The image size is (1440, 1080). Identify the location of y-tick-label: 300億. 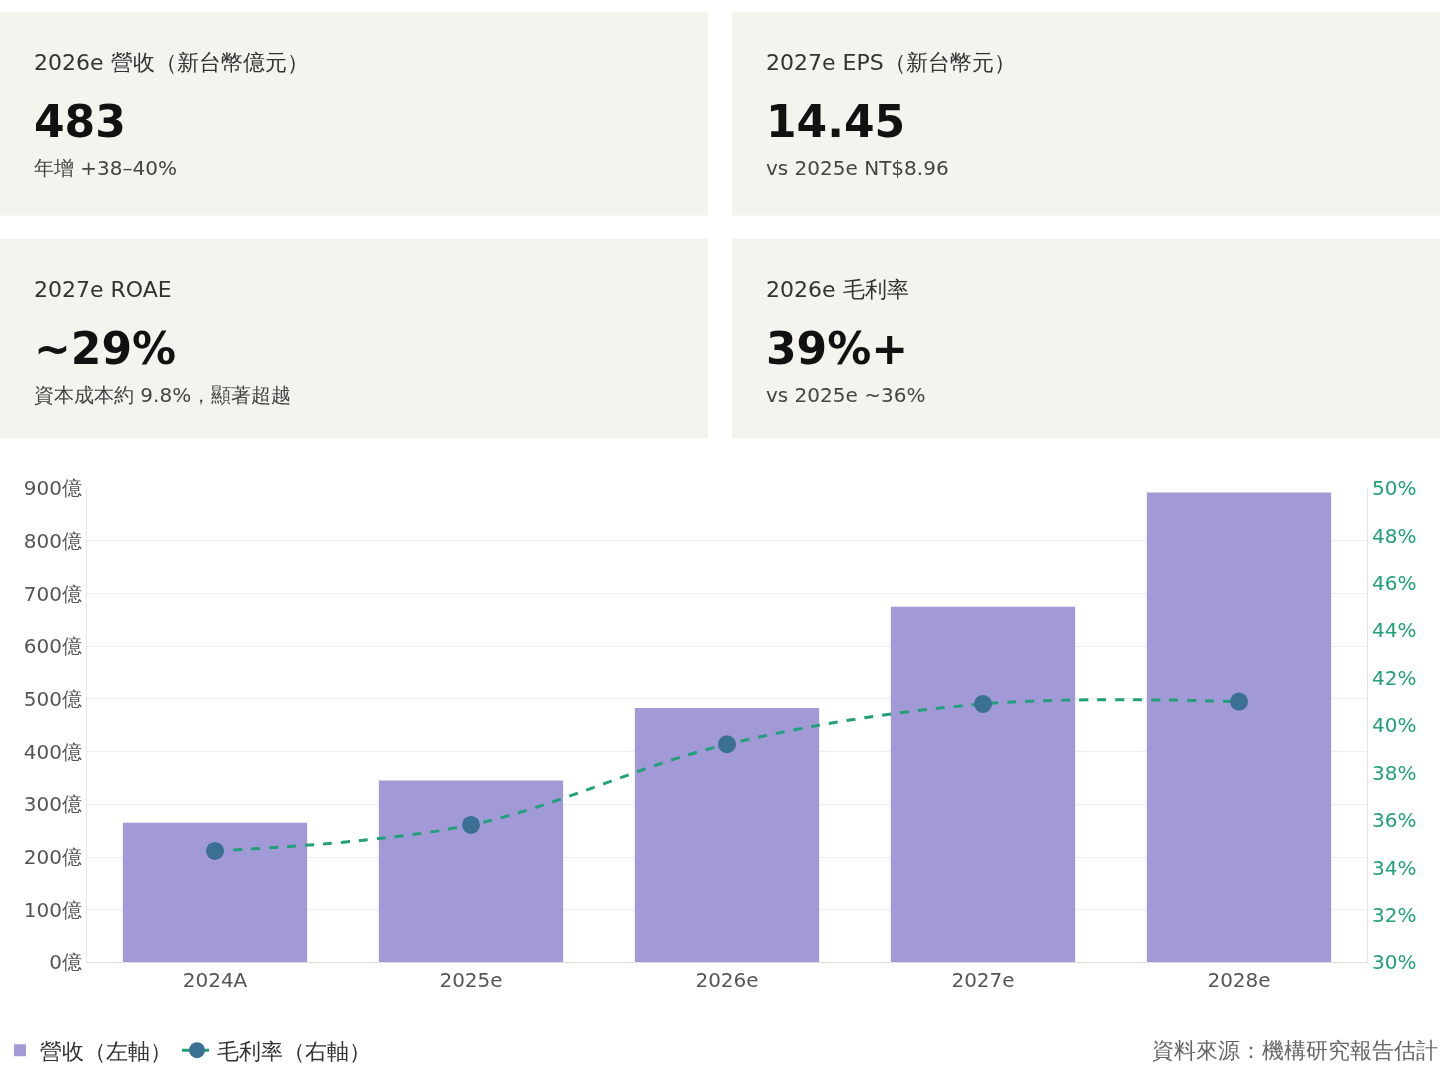
(52, 804).